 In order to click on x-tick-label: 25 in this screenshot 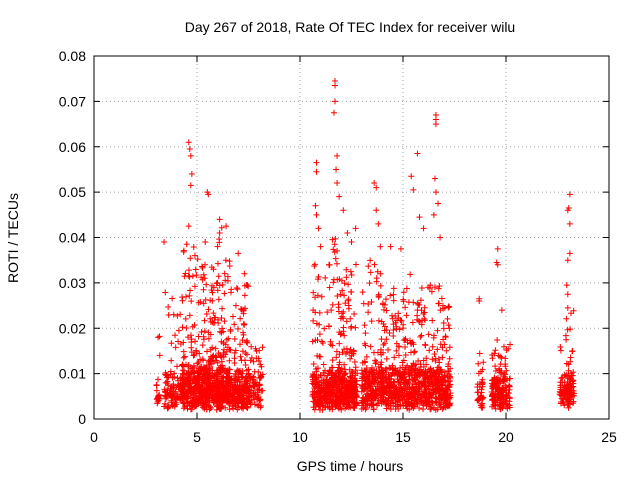, I will do `click(609, 437)`.